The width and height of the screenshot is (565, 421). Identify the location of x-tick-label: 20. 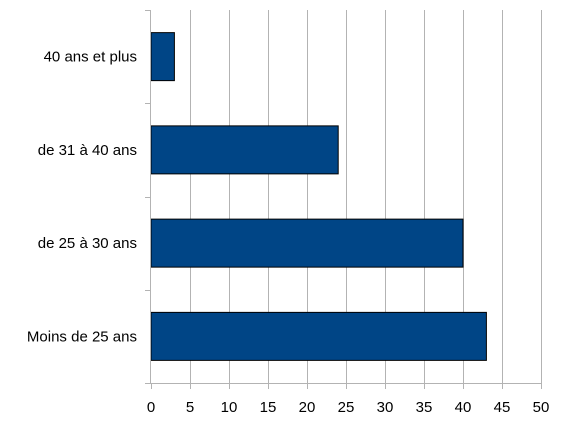
(307, 407).